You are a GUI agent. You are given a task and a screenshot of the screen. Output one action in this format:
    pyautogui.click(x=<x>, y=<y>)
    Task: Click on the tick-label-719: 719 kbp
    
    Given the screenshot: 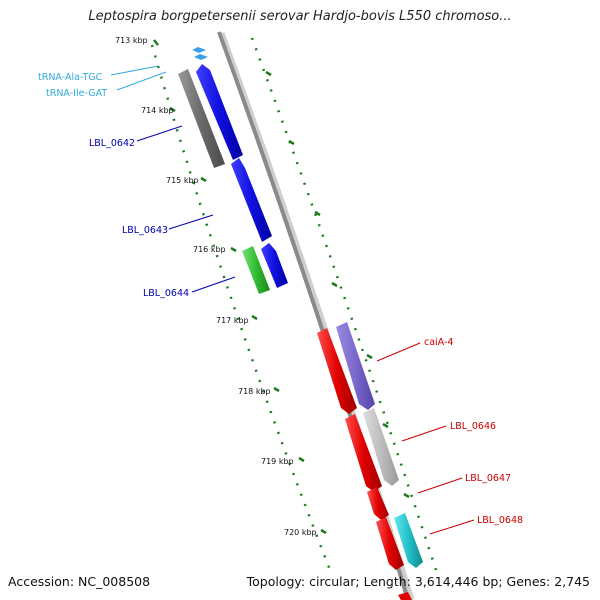 What is the action you would take?
    pyautogui.click(x=277, y=461)
    